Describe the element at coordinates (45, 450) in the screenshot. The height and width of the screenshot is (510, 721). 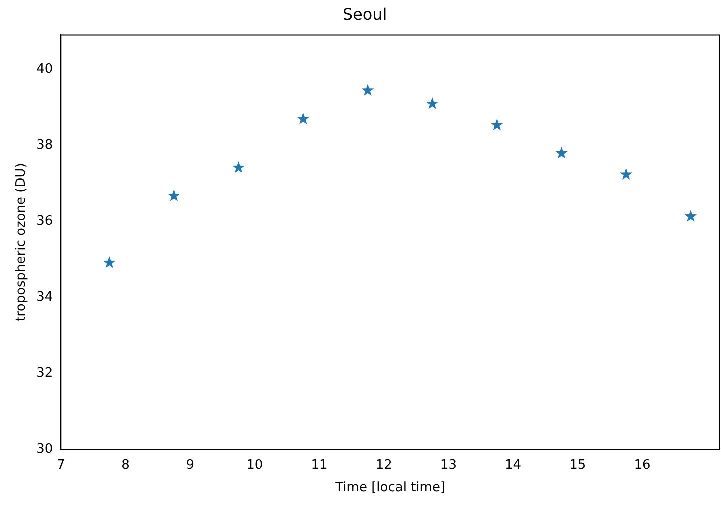
I see `y-tick-label: 30` at that location.